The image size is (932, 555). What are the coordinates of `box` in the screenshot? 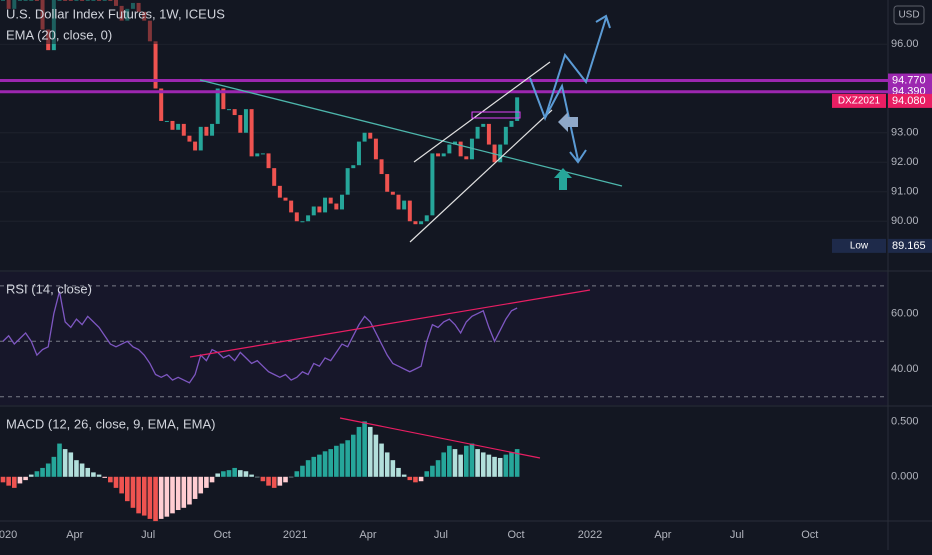 It's located at (496, 115).